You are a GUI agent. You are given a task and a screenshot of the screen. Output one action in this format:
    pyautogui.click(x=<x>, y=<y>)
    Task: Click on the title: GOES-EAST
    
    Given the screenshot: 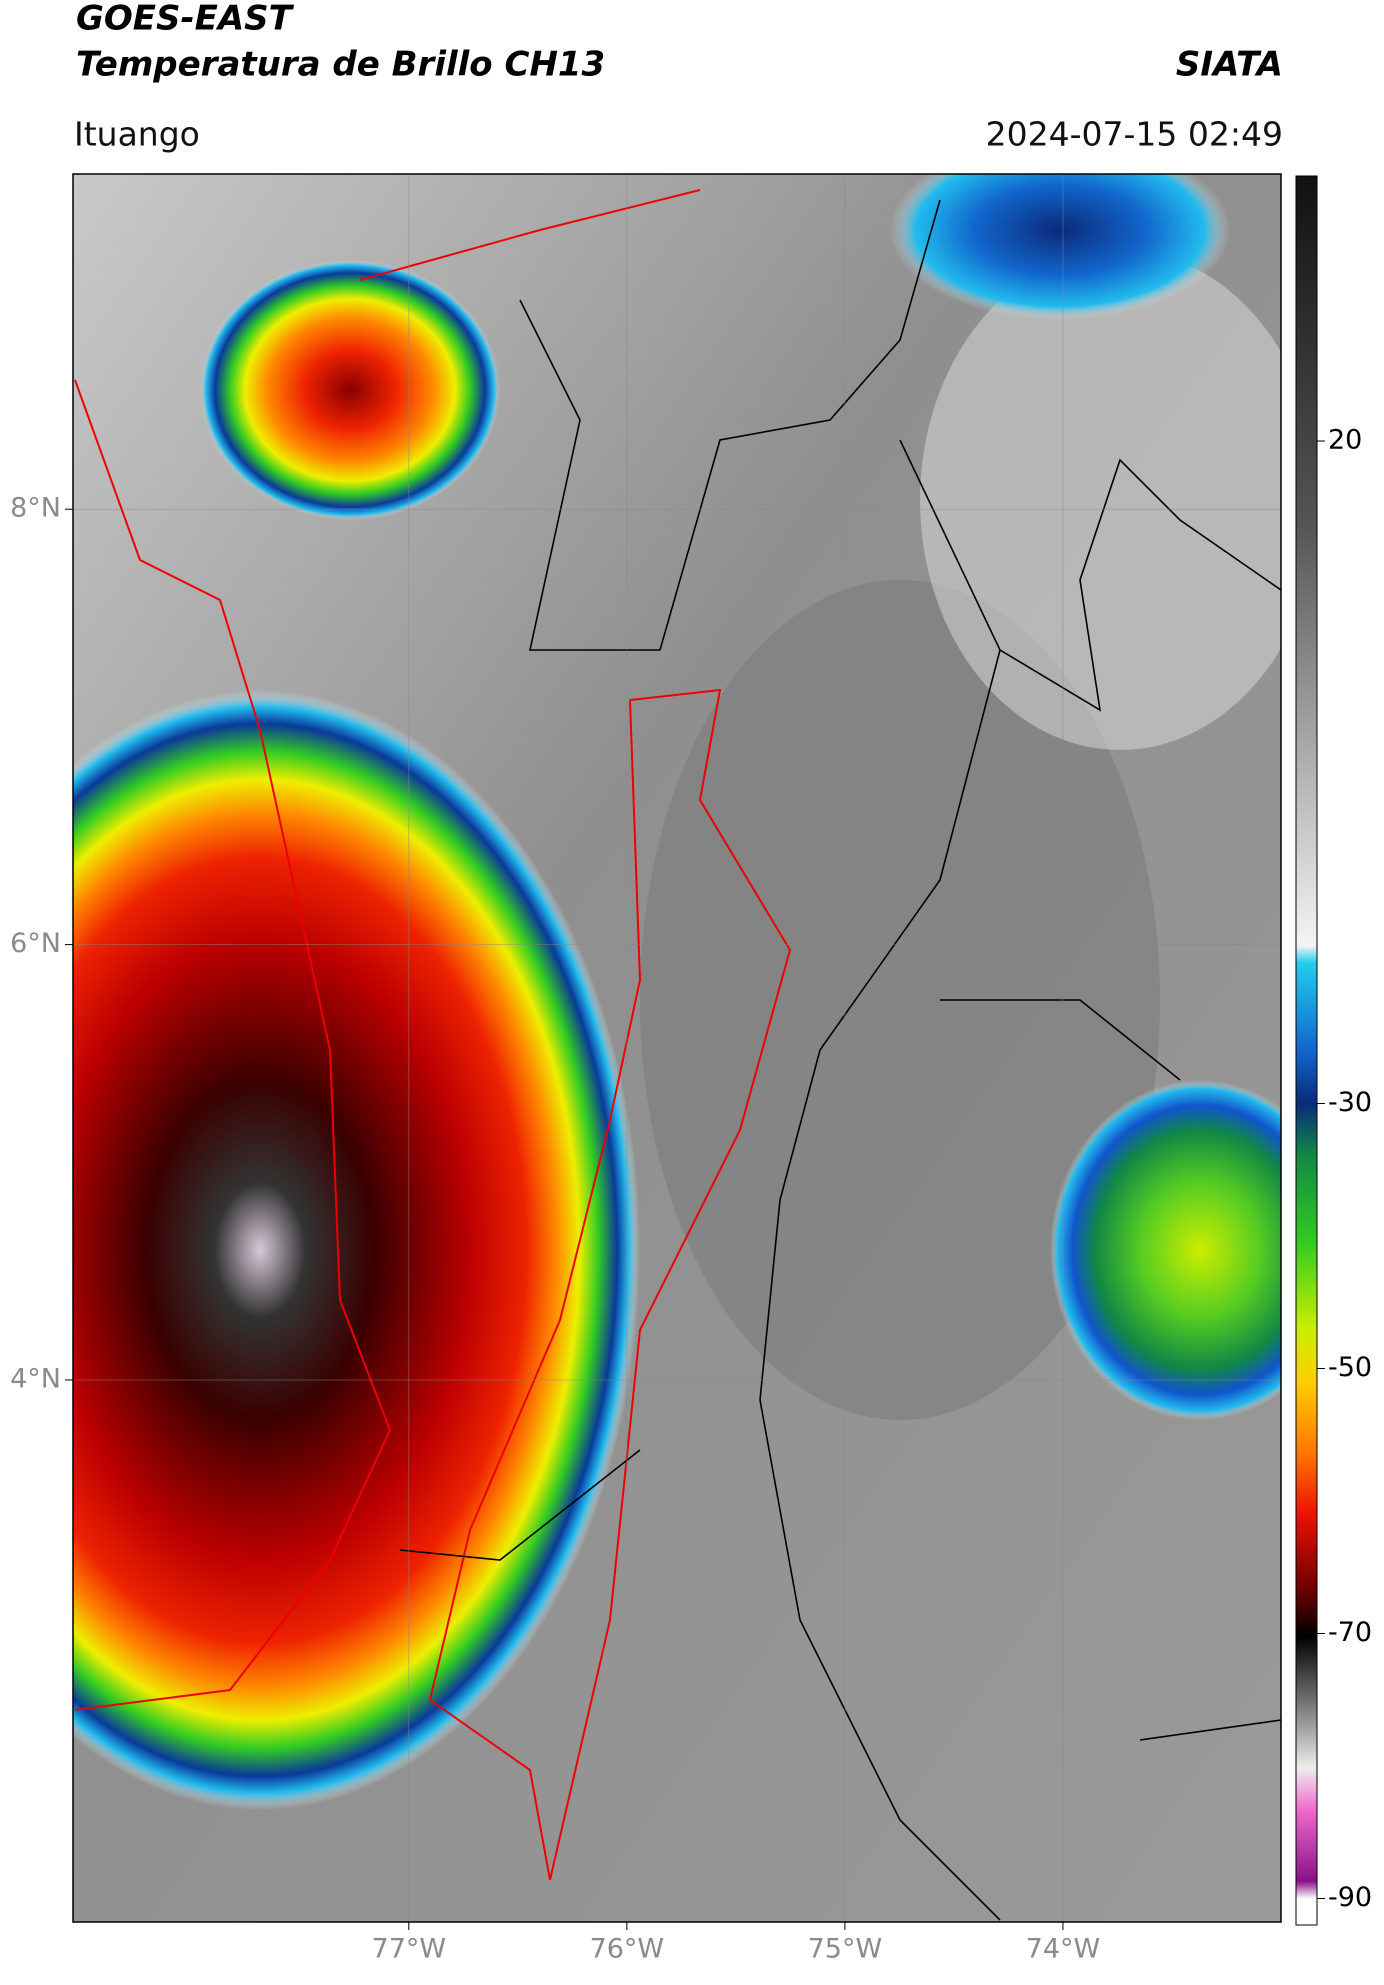 What is the action you would take?
    pyautogui.click(x=185, y=19)
    